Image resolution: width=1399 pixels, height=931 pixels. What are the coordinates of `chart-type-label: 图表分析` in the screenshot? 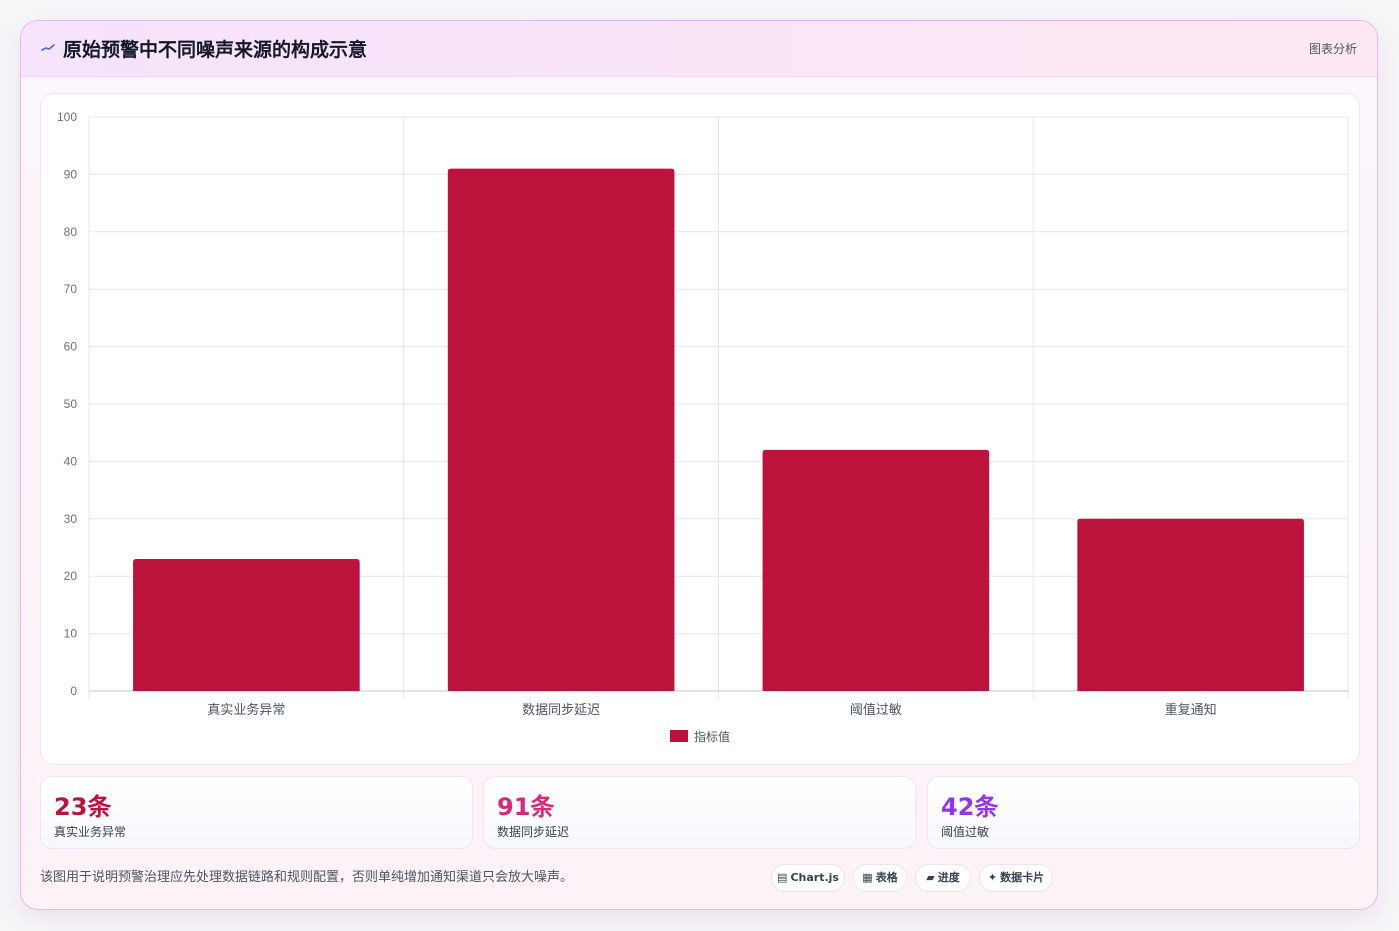 It's located at (1332, 49).